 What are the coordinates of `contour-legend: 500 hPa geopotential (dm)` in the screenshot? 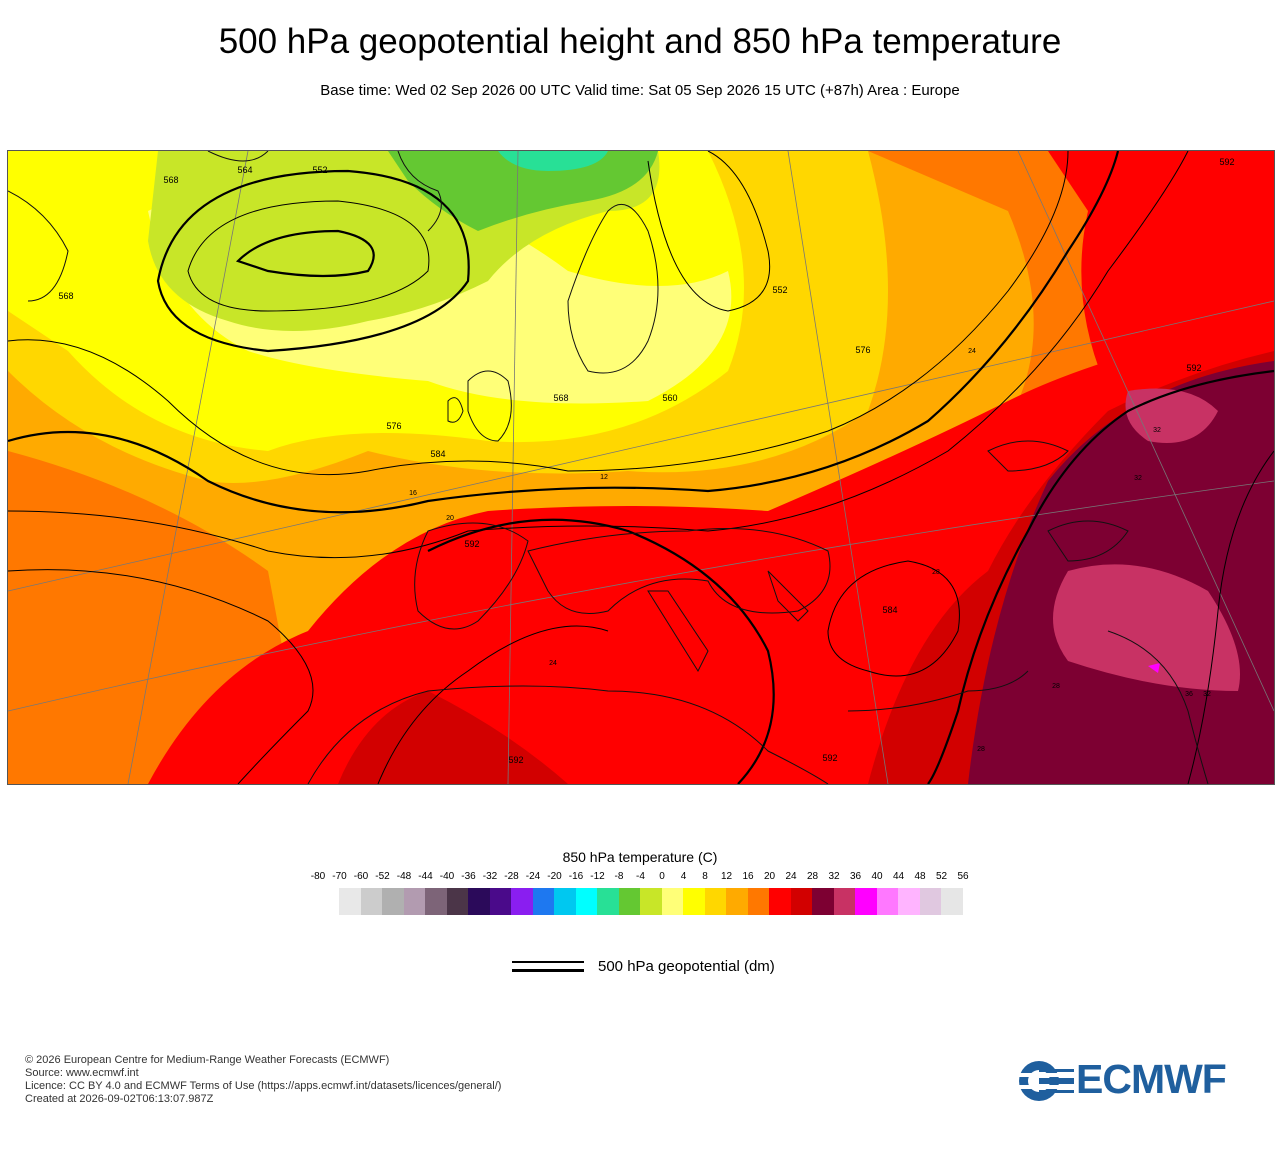 It's located at (712, 968).